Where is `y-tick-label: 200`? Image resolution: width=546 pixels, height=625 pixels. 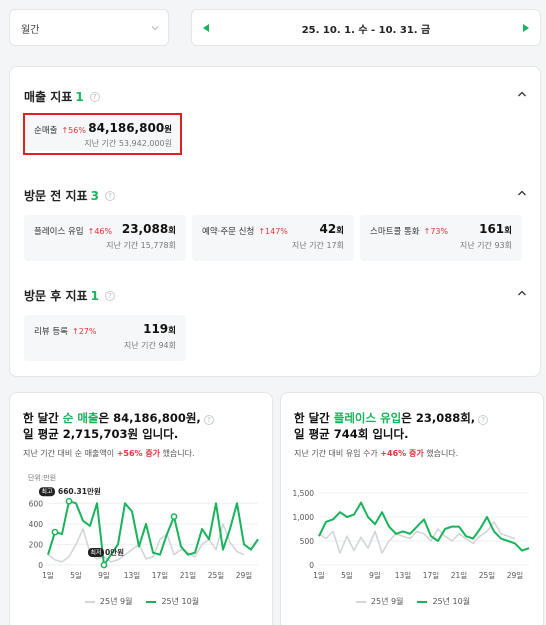
y-tick-label: 200 is located at coordinates (36, 544).